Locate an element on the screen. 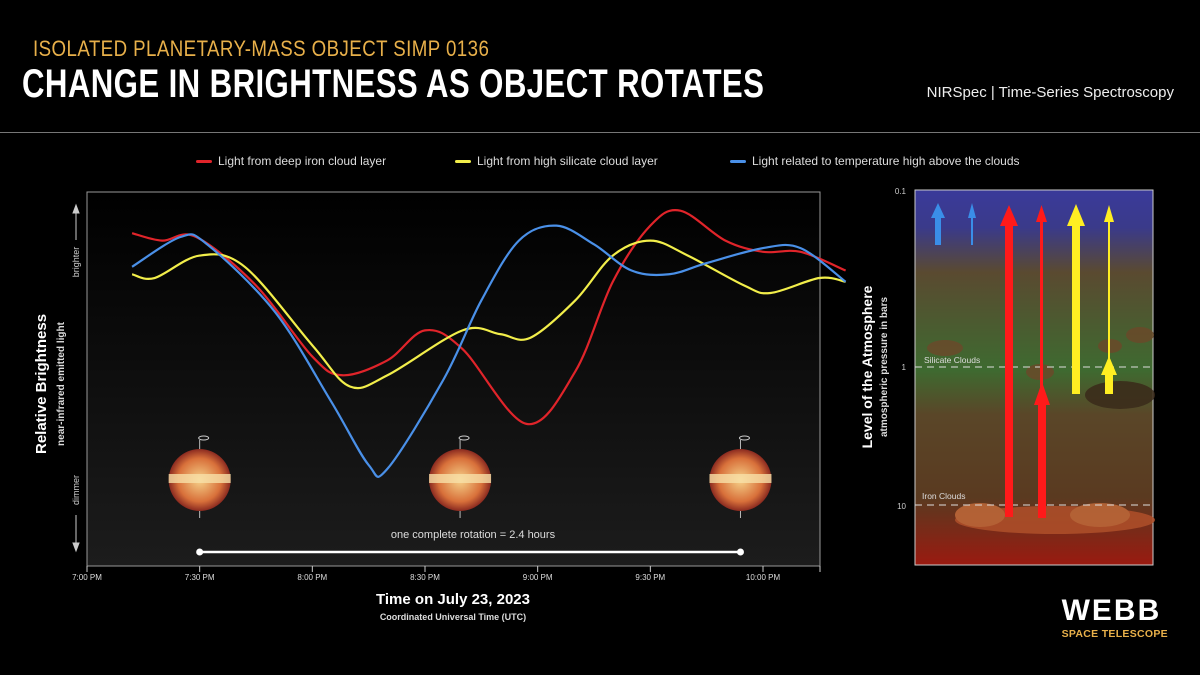 The width and height of the screenshot is (1200, 675). x-tick-label: 8:30 PM is located at coordinates (425, 577).